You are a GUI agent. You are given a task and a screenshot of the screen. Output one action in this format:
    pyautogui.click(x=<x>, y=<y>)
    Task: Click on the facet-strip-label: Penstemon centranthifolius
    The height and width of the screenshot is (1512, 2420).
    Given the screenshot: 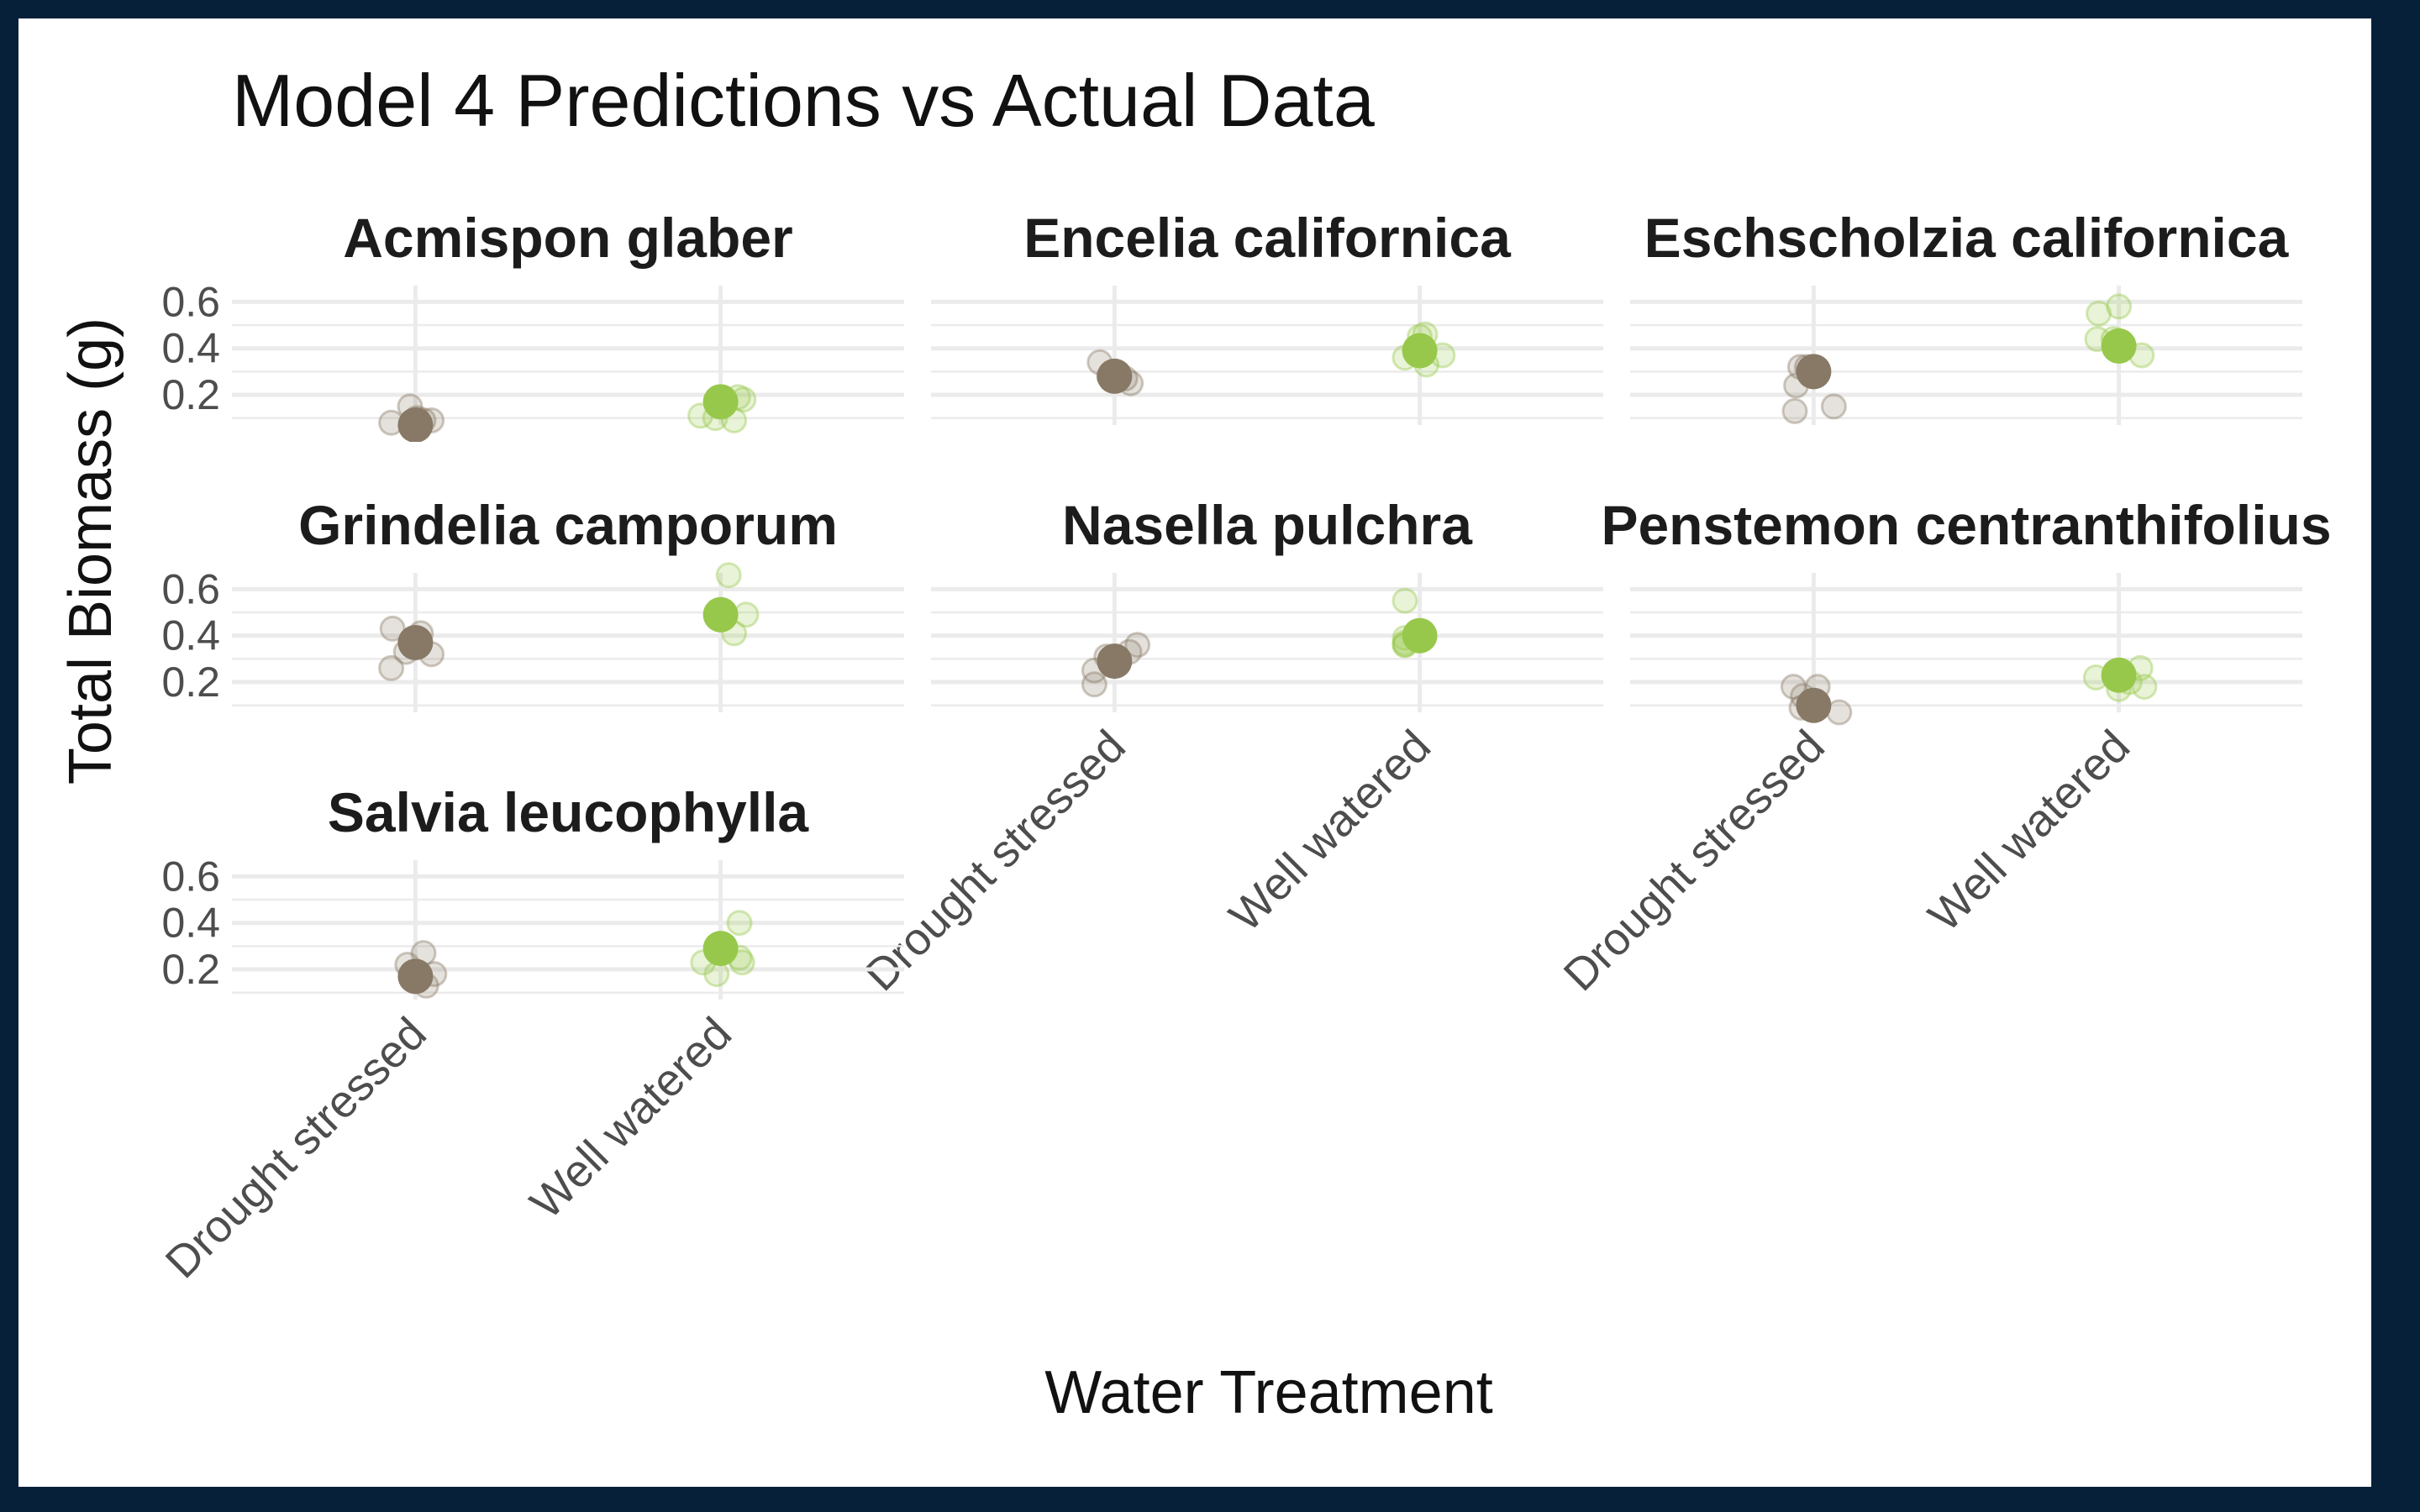 What is the action you would take?
    pyautogui.click(x=1966, y=525)
    